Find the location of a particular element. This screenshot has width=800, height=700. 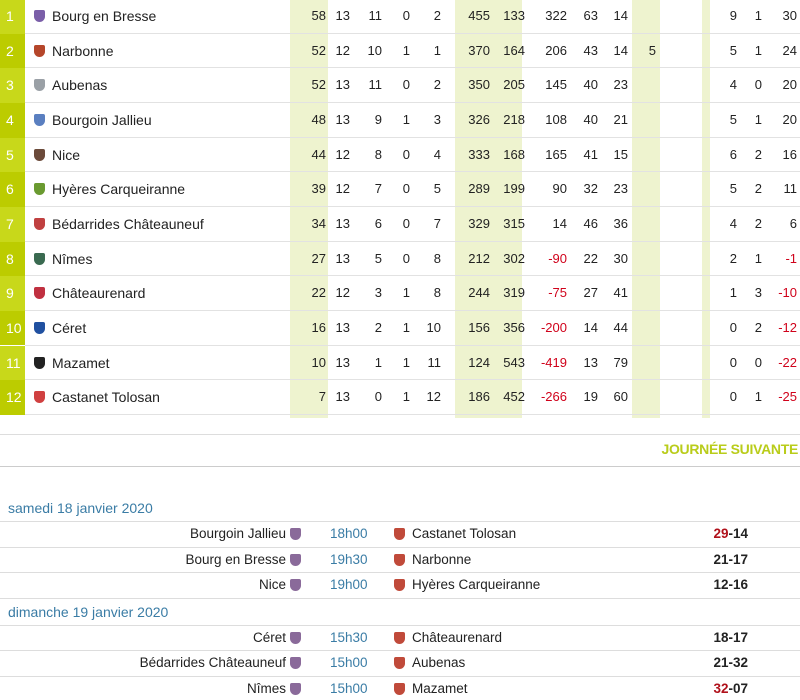

stat: 90 is located at coordinates (559, 189).